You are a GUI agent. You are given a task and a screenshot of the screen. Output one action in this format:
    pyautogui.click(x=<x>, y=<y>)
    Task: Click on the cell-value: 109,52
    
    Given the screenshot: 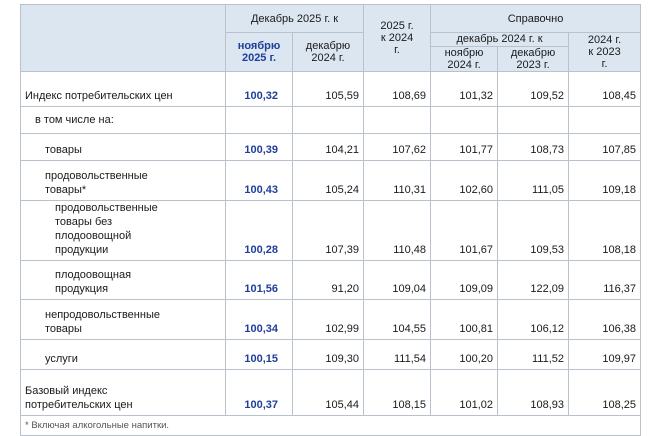 What is the action you would take?
    pyautogui.click(x=533, y=89)
    